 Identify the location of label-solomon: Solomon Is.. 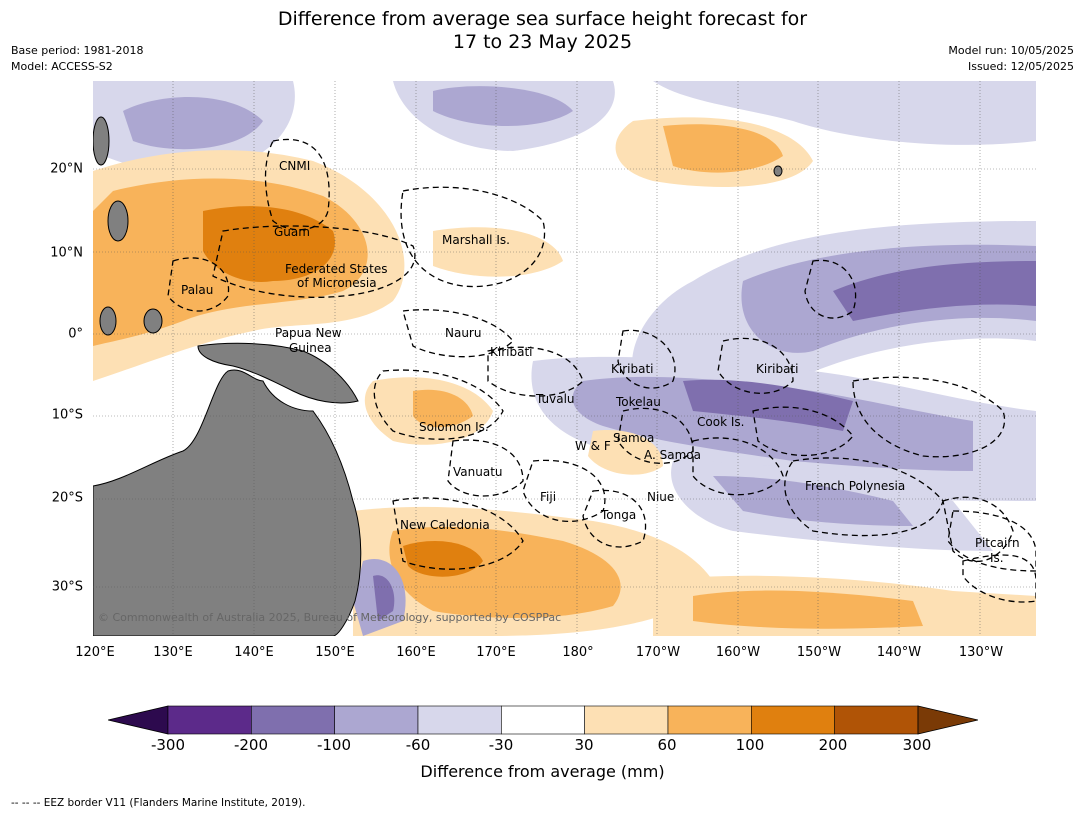
(454, 427).